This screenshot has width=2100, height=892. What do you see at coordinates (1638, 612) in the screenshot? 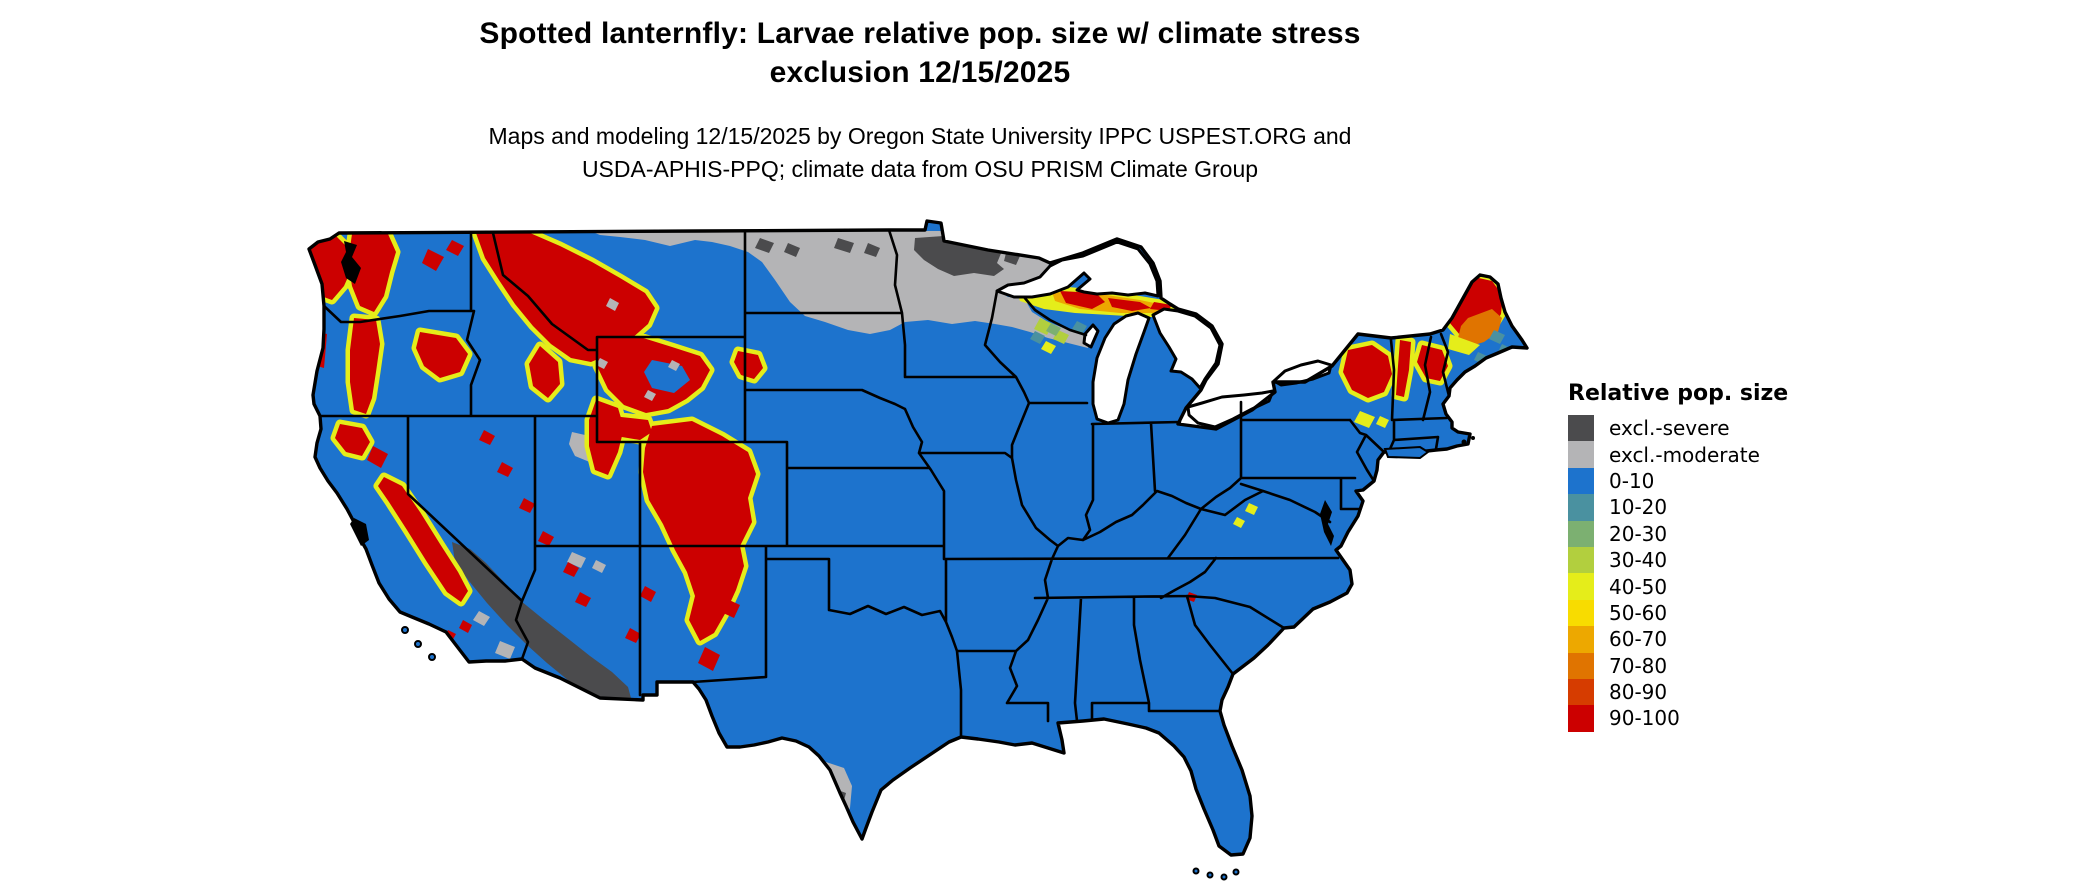
I see `legend-label: 50-60` at bounding box center [1638, 612].